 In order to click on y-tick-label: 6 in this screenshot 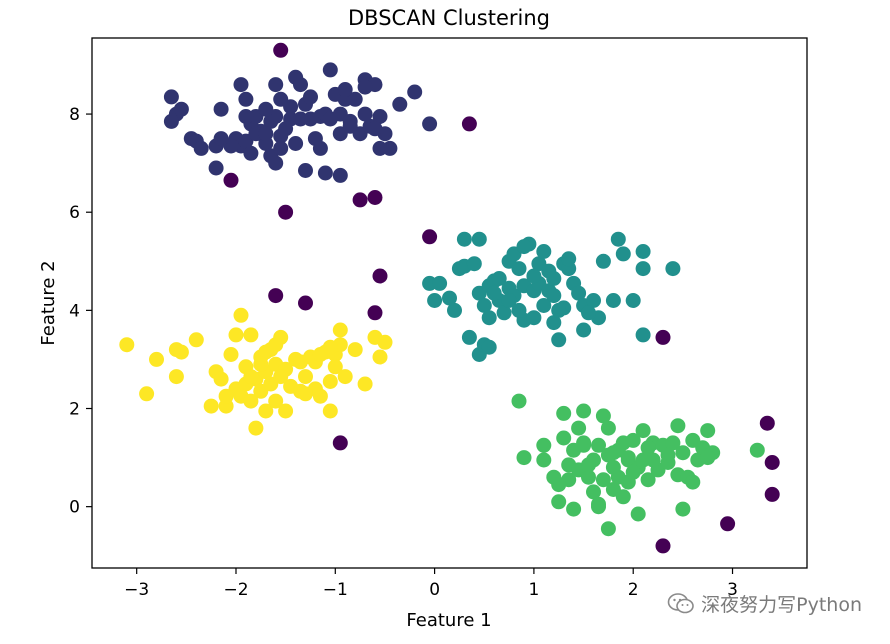, I will do `click(74, 213)`.